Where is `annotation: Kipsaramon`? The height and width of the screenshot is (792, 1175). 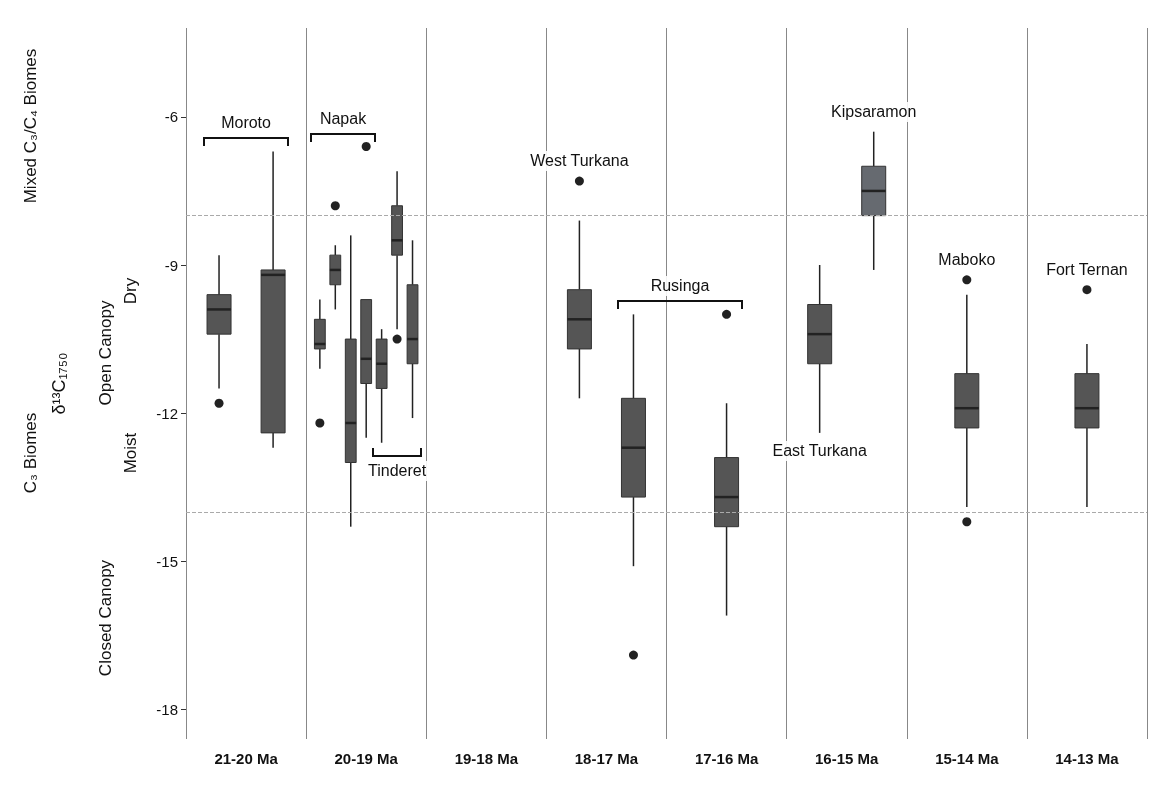 annotation: Kipsaramon is located at coordinates (874, 111).